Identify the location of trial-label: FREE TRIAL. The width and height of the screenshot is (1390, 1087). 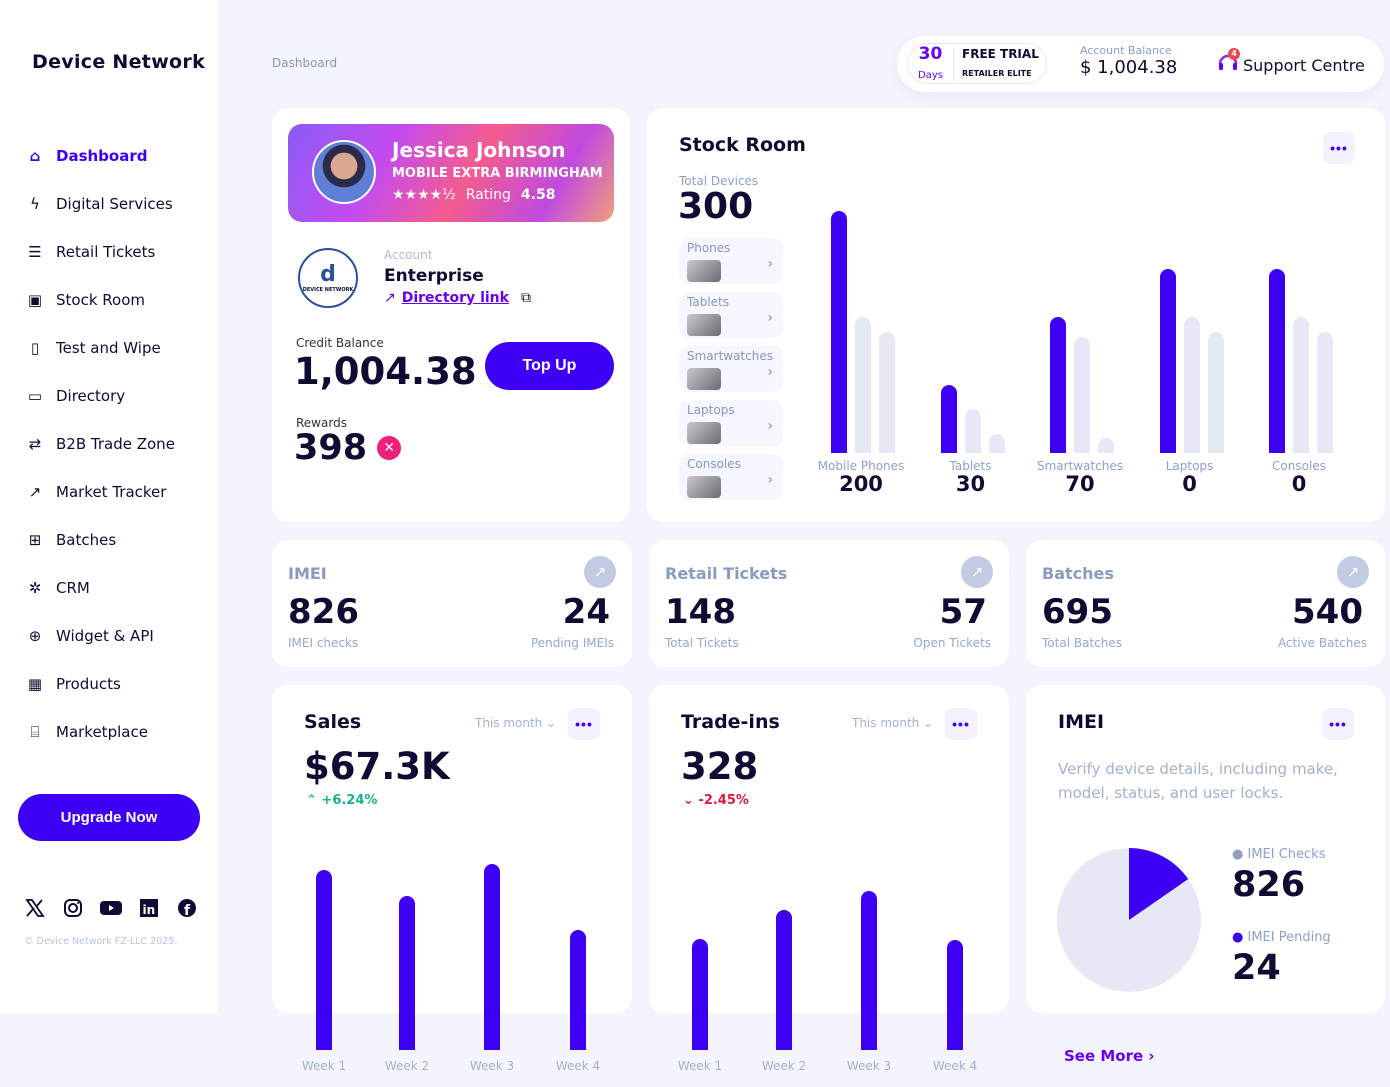
(1000, 54).